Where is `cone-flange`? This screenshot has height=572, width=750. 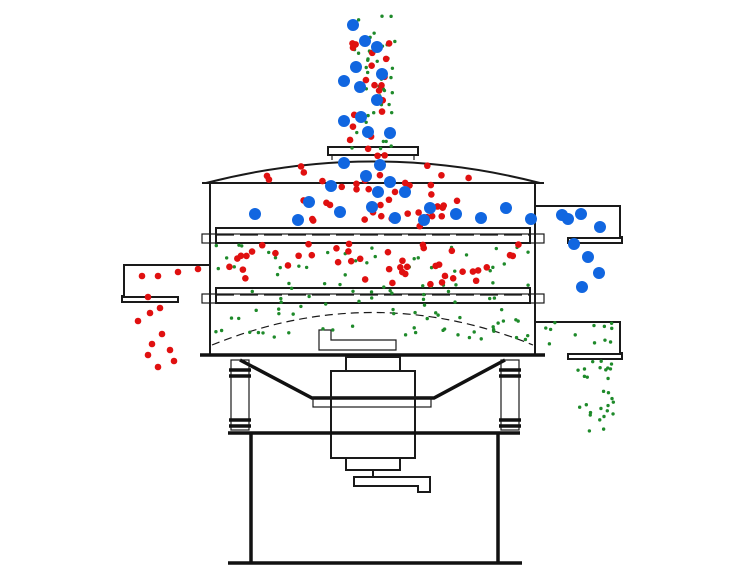 cone-flange is located at coordinates (372, 402).